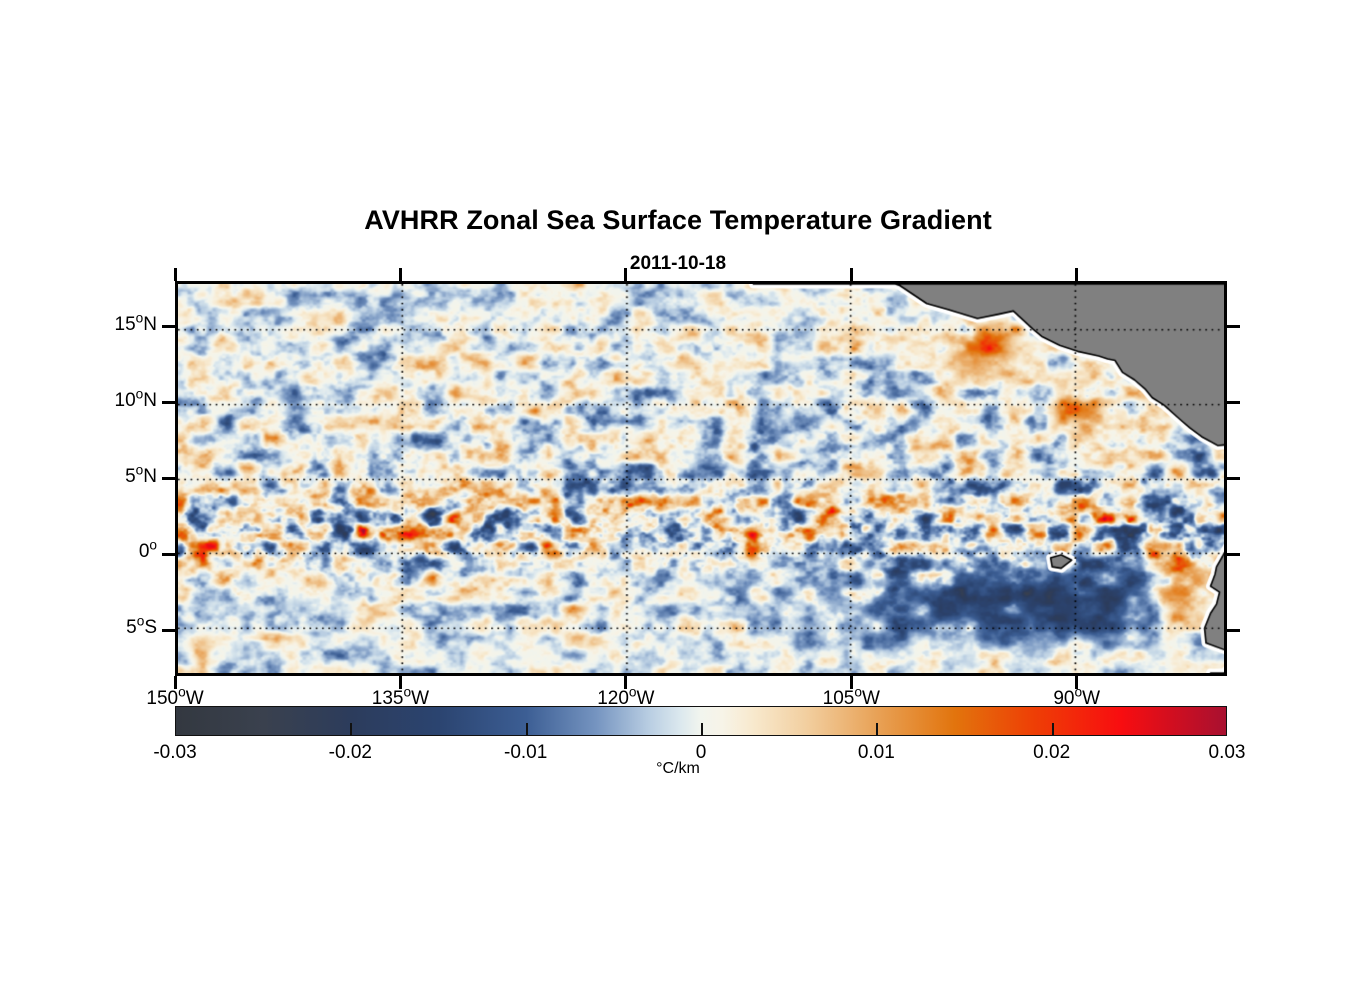 This screenshot has height=1000, width=1356. I want to click on x-axis-tick-label: 105oW, so click(851, 696).